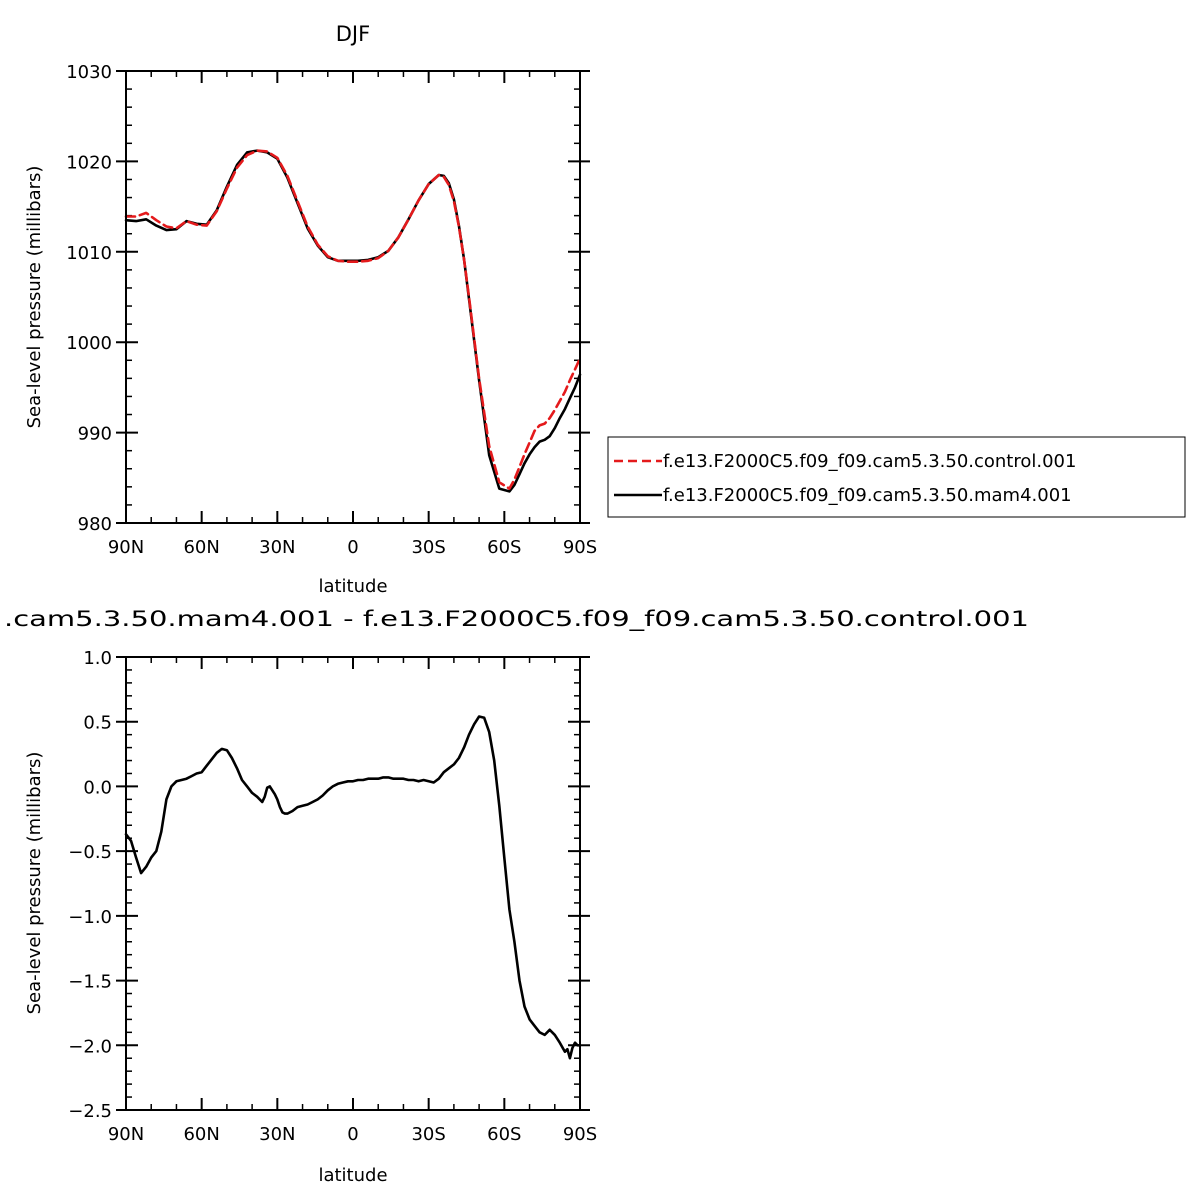  What do you see at coordinates (34, 297) in the screenshot?
I see `top-y-axis-label: Sea-level pressure (millibars)` at bounding box center [34, 297].